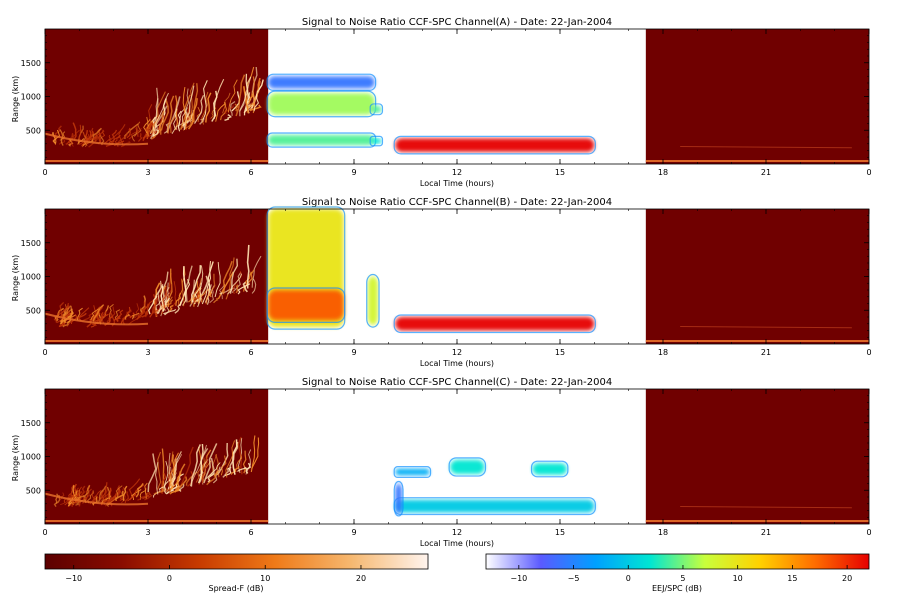 The height and width of the screenshot is (600, 900). Describe the element at coordinates (457, 532) in the screenshot. I see `panel-c-xtick-label: 12` at that location.